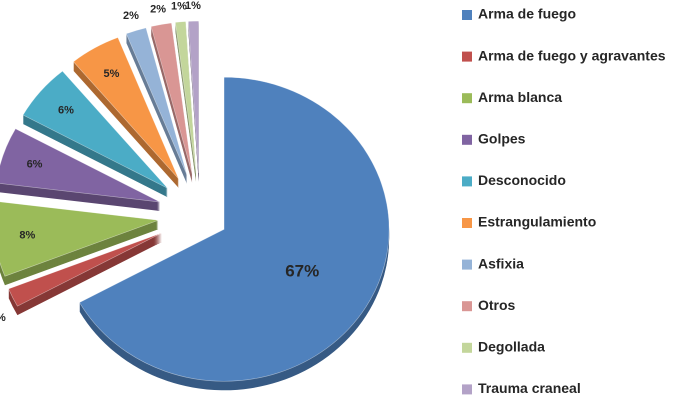 This screenshot has height=401, width=683. What do you see at coordinates (502, 139) in the screenshot?
I see `legend-label: Golpes` at bounding box center [502, 139].